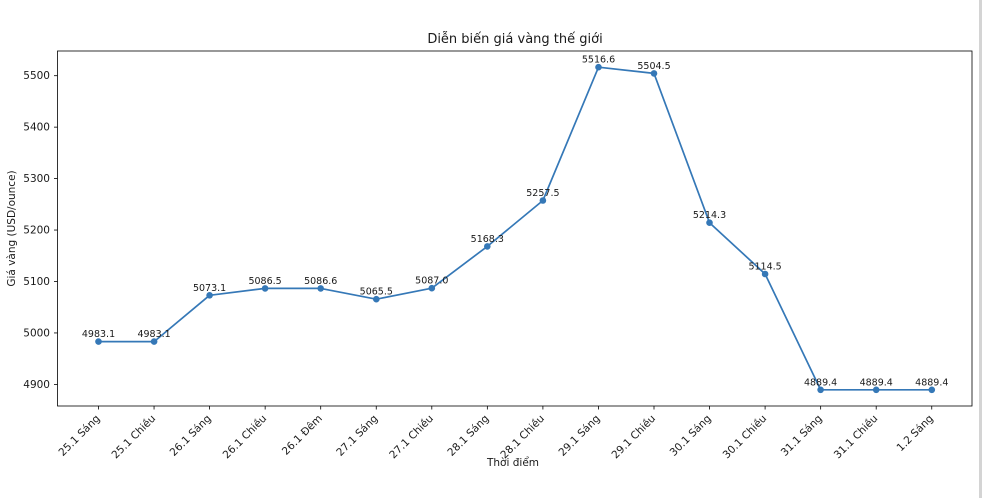  I want to click on data-point-label: 5086.5, so click(264, 281).